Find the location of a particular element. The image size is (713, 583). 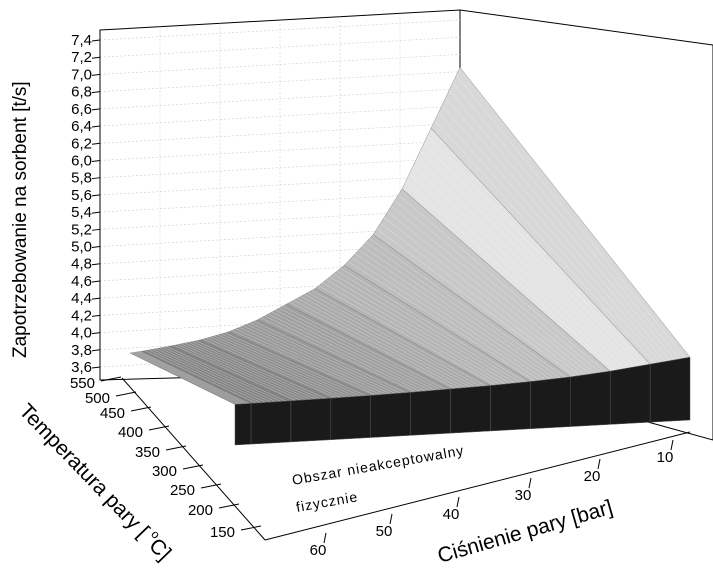

z-tick-label: 5,0 is located at coordinates (81, 247).